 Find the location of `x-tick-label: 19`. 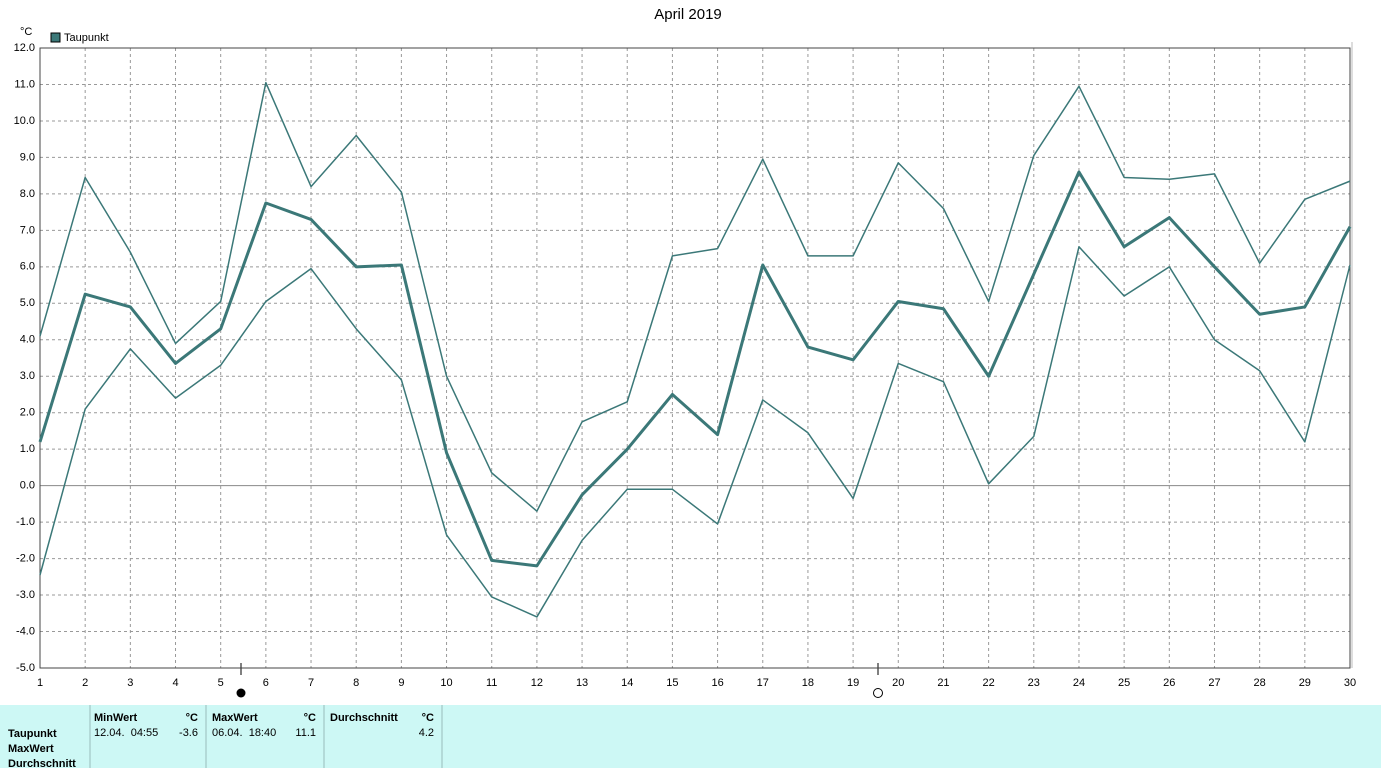

x-tick-label: 19 is located at coordinates (853, 683).